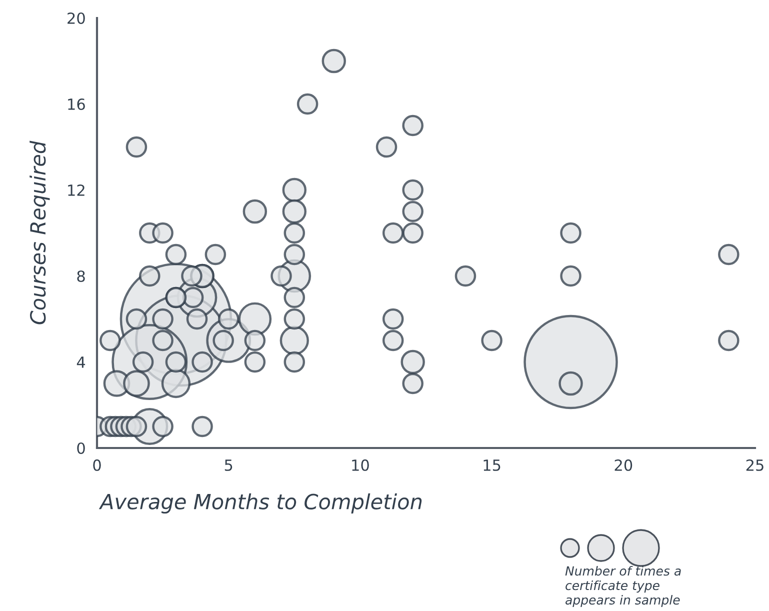 This screenshot has width=769, height=611. What do you see at coordinates (76, 18) in the screenshot?
I see `y-tick-label: 20` at bounding box center [76, 18].